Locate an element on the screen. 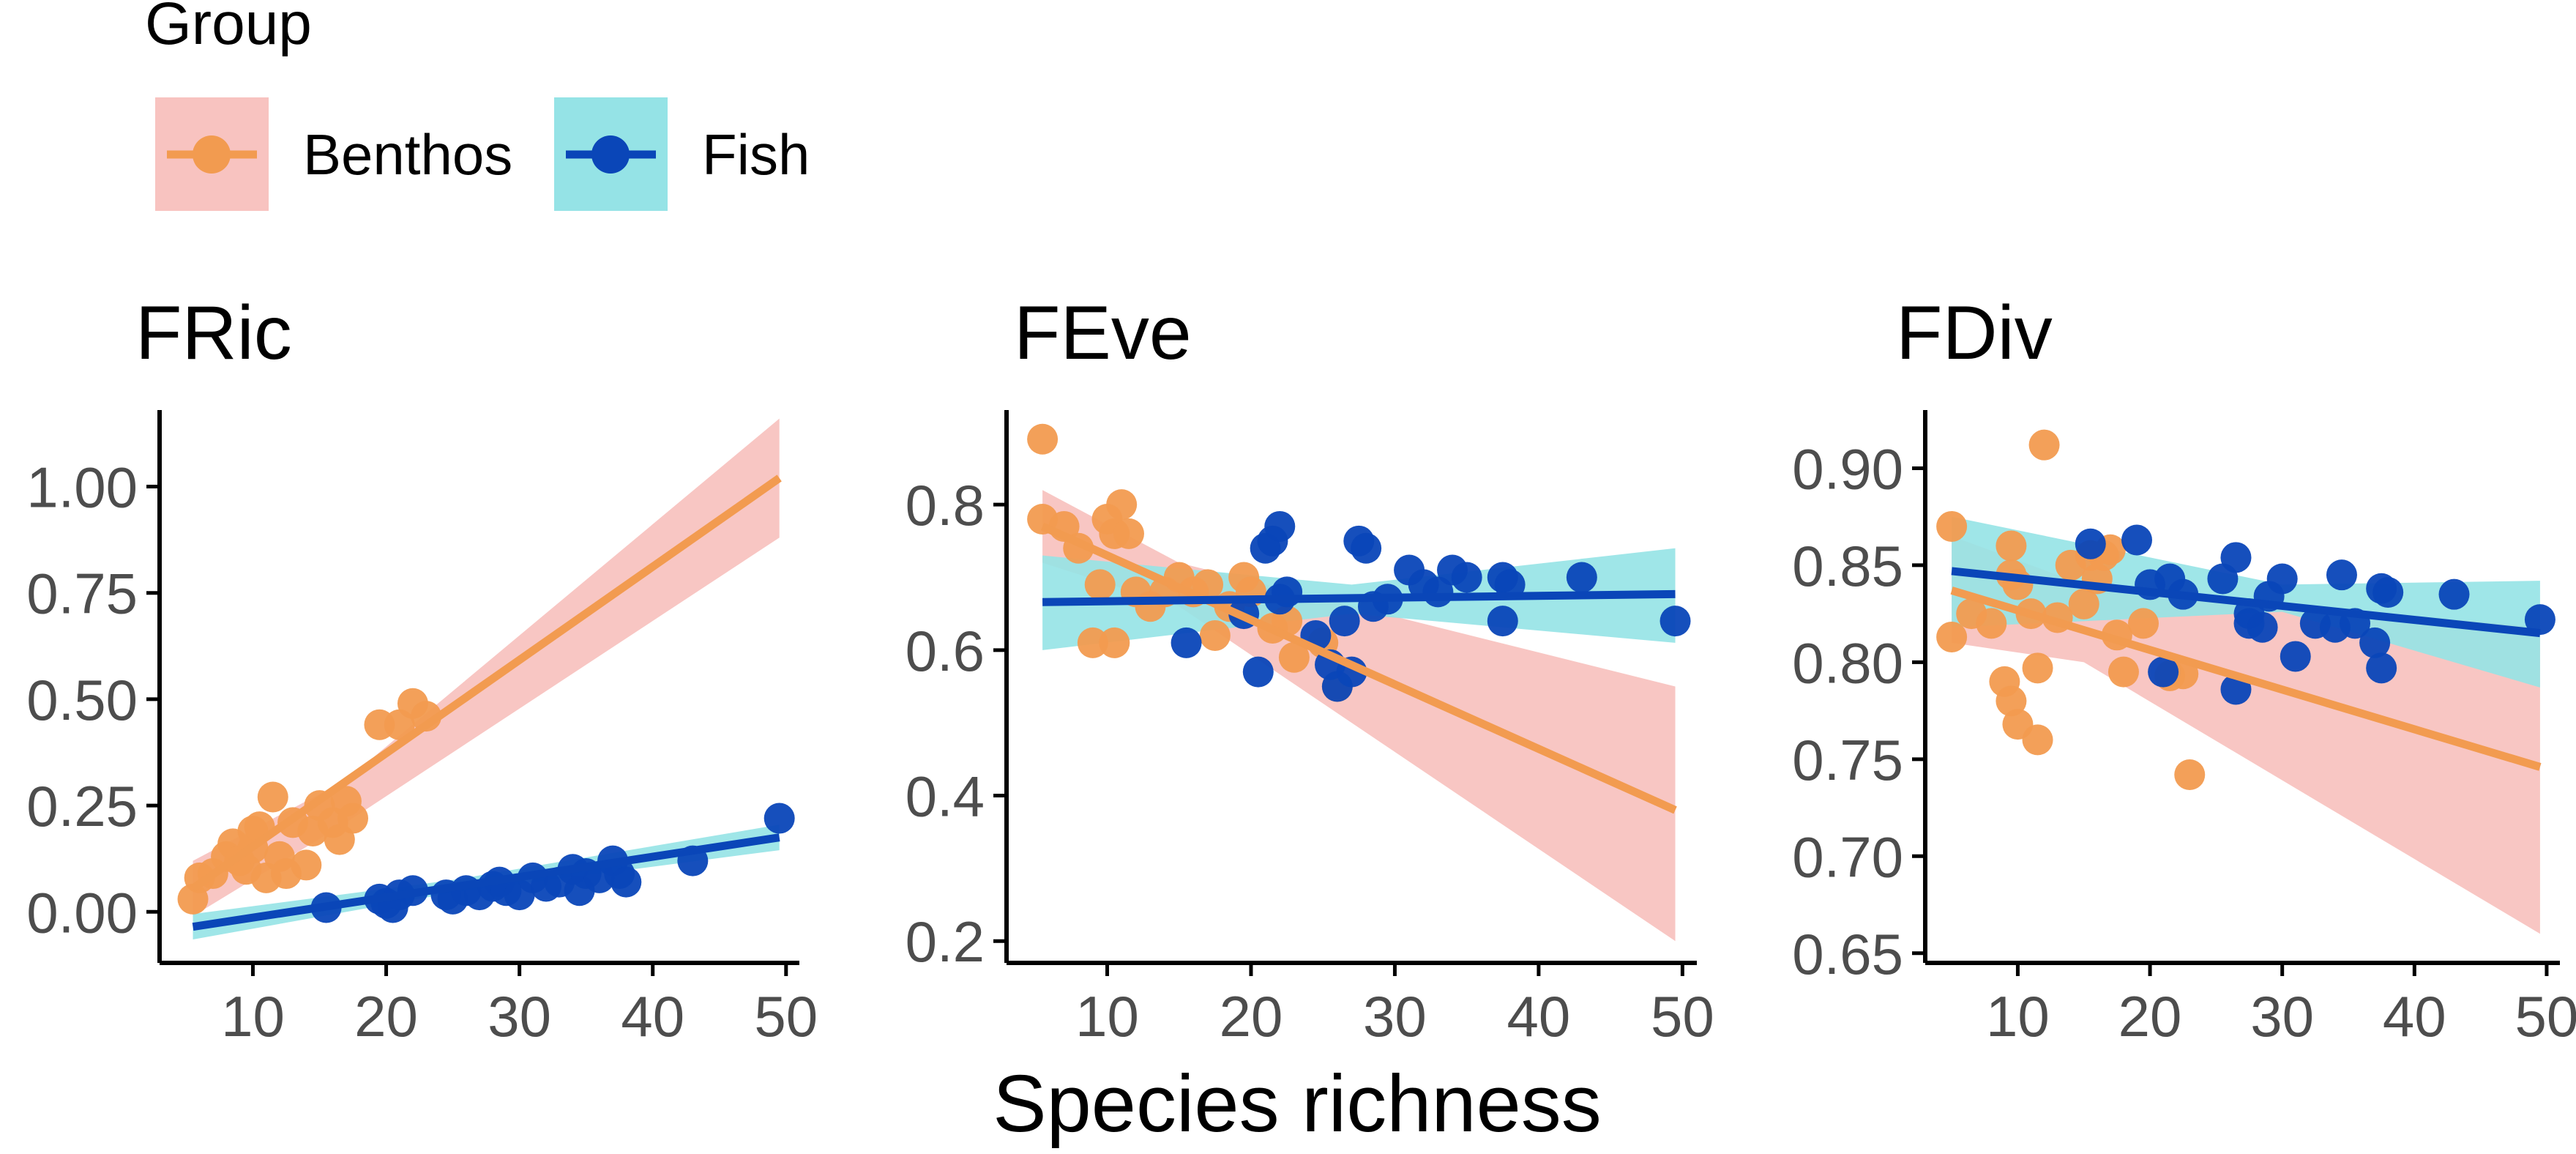 The image size is (2576, 1154). panel-title: FEve is located at coordinates (1103, 333).